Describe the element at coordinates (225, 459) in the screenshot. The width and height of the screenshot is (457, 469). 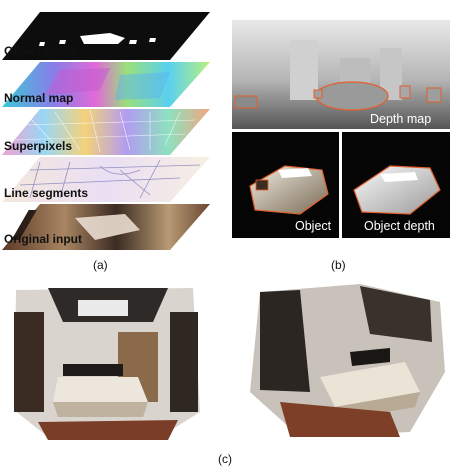
I see `caption-c: (c)` at that location.